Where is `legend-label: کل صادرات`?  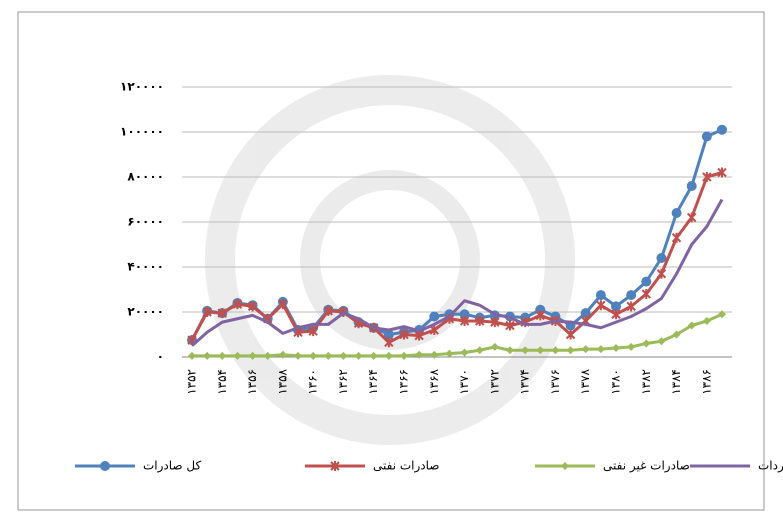
legend-label: کل صادرات is located at coordinates (172, 466).